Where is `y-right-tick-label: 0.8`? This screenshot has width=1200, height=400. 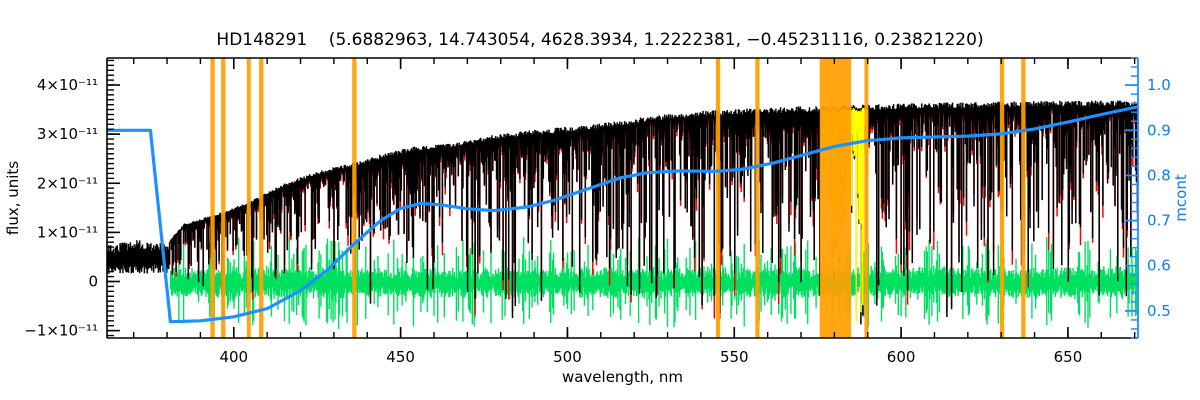 y-right-tick-label: 0.8 is located at coordinates (1159, 175).